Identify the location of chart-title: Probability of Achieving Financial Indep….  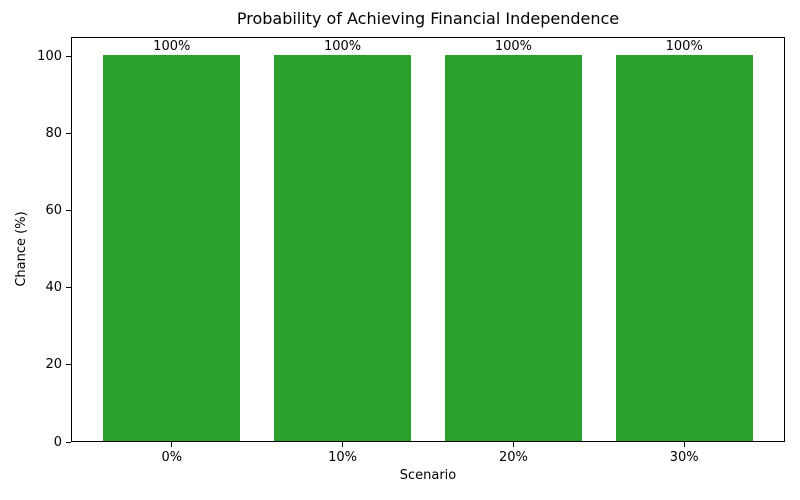
(428, 18).